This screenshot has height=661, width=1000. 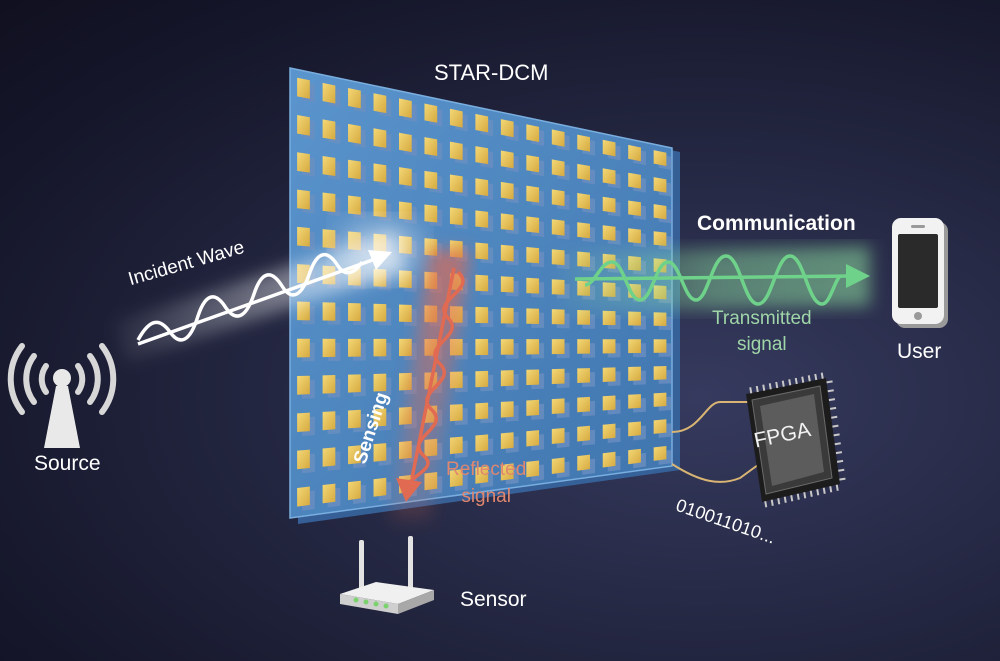 I want to click on source-label: Source, so click(x=67, y=463).